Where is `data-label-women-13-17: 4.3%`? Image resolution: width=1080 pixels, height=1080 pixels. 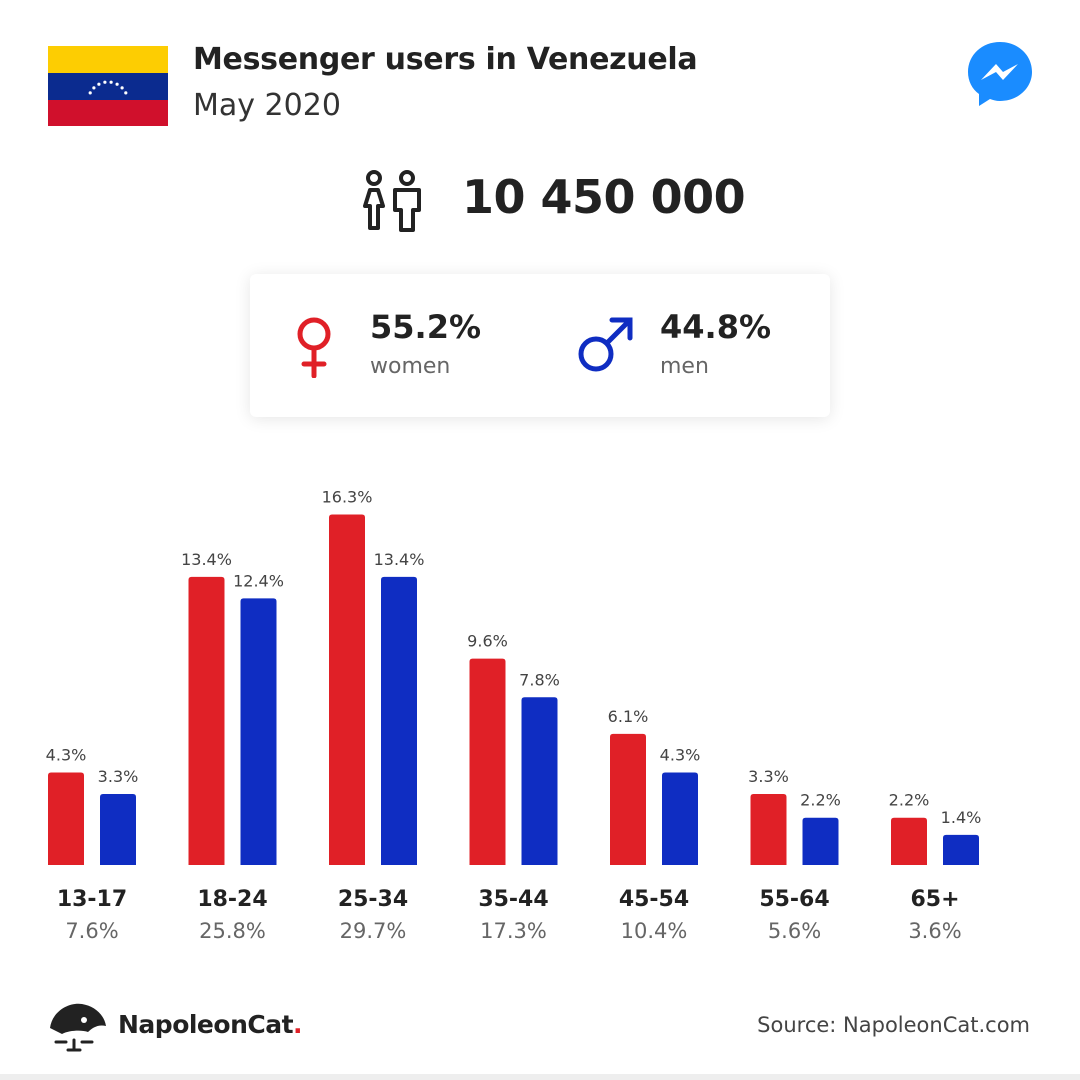
data-label-women-13-17: 4.3% is located at coordinates (66, 755).